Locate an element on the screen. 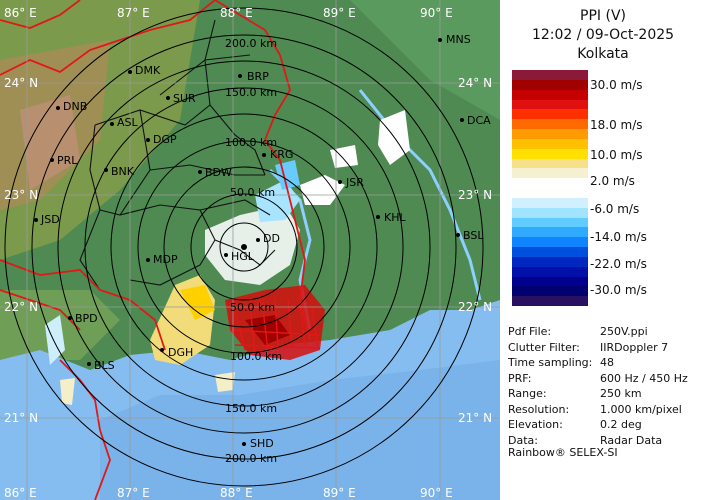 This screenshot has width=706, height=500. place-label: SUR is located at coordinates (184, 98).